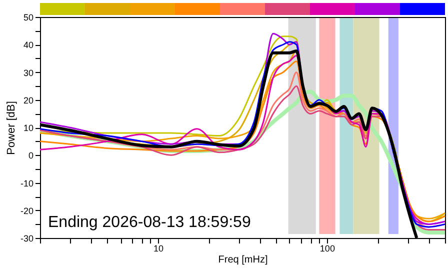 The image size is (448, 269). Describe the element at coordinates (243, 260) in the screenshot. I see `x-axis-title: Freq [mHz]` at that location.